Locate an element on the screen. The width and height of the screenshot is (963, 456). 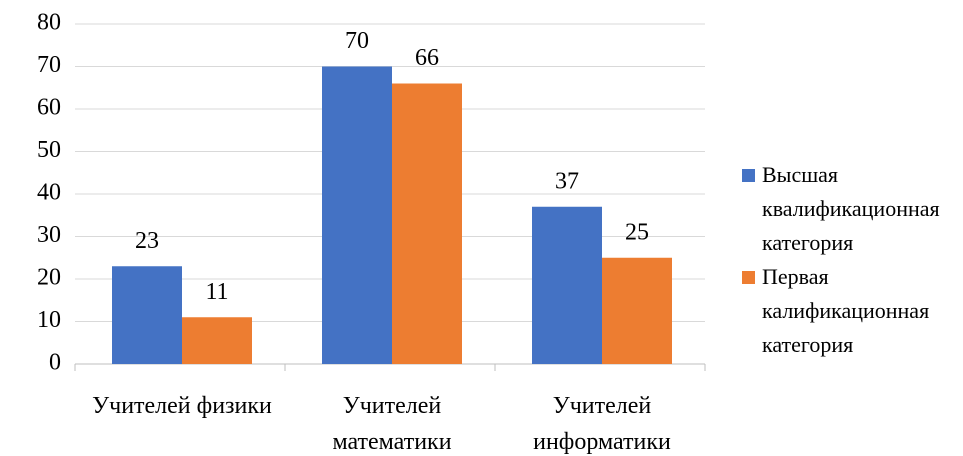
data-label: 37 is located at coordinates (567, 181).